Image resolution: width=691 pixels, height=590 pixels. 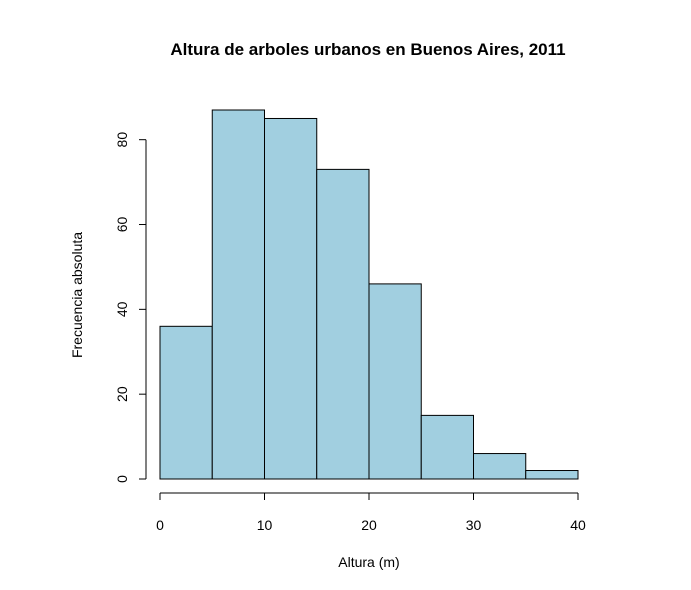 I want to click on y-tick-label: 40, so click(x=122, y=309).